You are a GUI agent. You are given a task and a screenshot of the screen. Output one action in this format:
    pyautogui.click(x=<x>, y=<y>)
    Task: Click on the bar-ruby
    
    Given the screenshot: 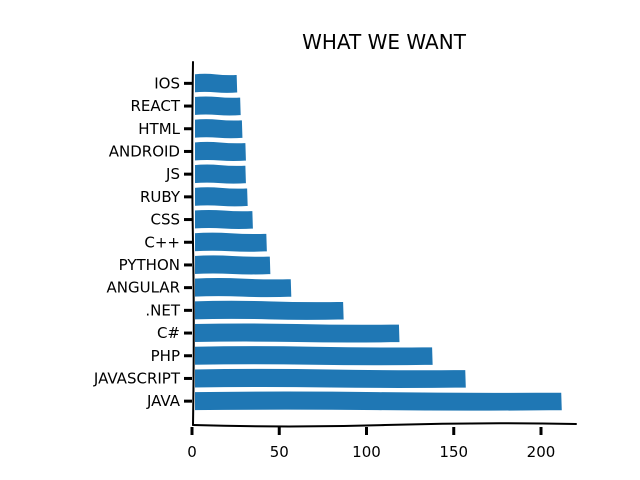 What is the action you would take?
    pyautogui.click(x=221, y=197)
    